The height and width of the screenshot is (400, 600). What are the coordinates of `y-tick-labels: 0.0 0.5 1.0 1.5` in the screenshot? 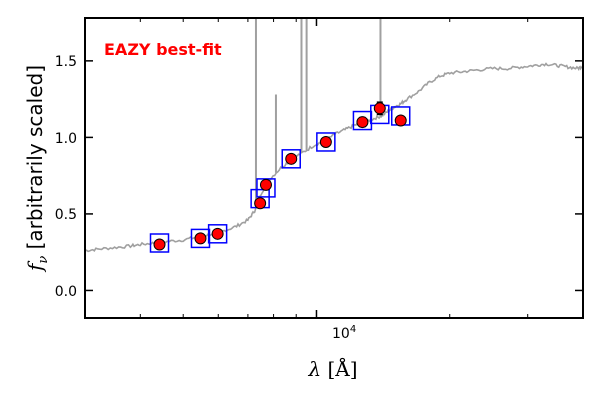 It's located at (66, 177).